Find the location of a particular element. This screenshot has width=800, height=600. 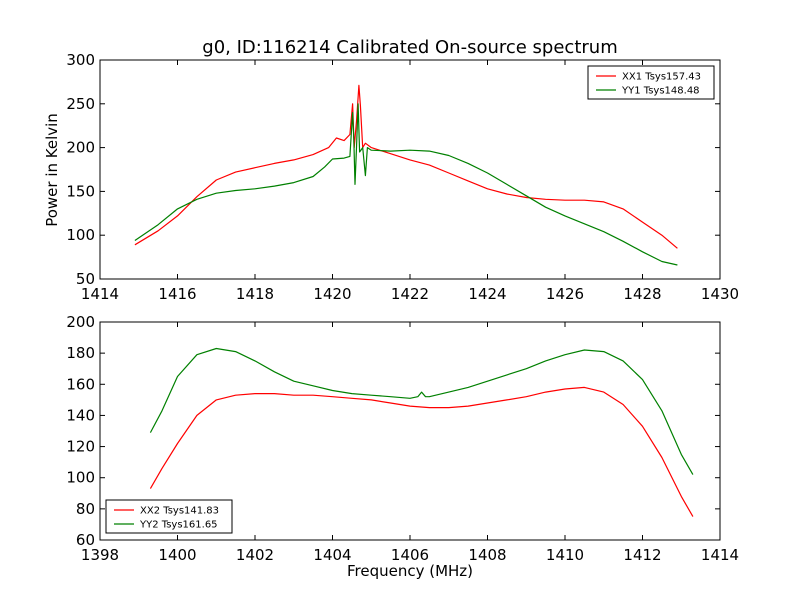

x-tick-label: 1426 is located at coordinates (565, 294).